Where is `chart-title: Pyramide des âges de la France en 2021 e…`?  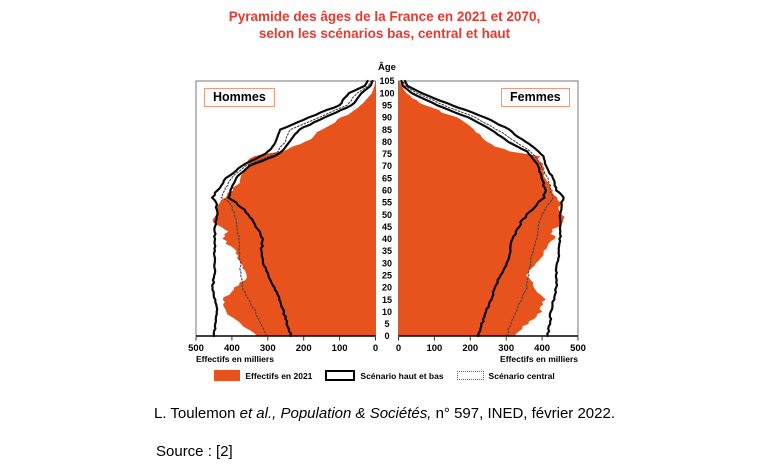
chart-title: Pyramide des âges de la France en 2021 e… is located at coordinates (384, 25).